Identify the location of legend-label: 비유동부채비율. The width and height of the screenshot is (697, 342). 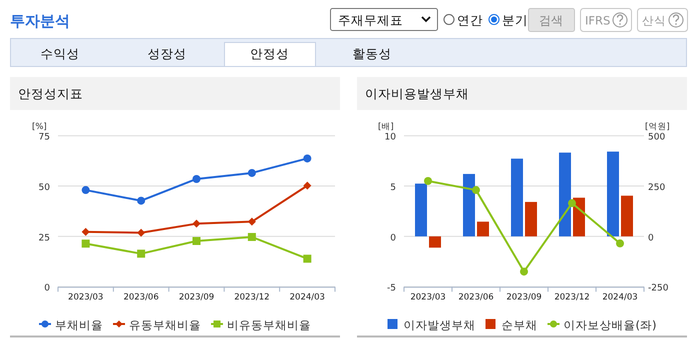
(269, 325).